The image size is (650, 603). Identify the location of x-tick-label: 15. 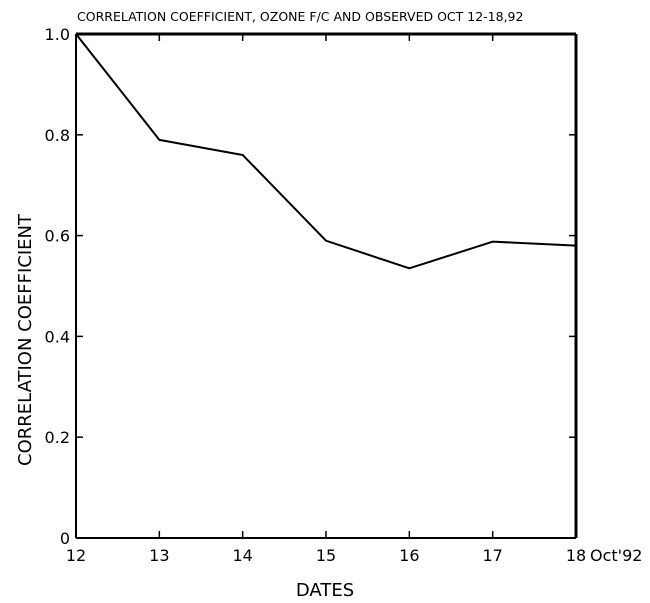
(326, 555).